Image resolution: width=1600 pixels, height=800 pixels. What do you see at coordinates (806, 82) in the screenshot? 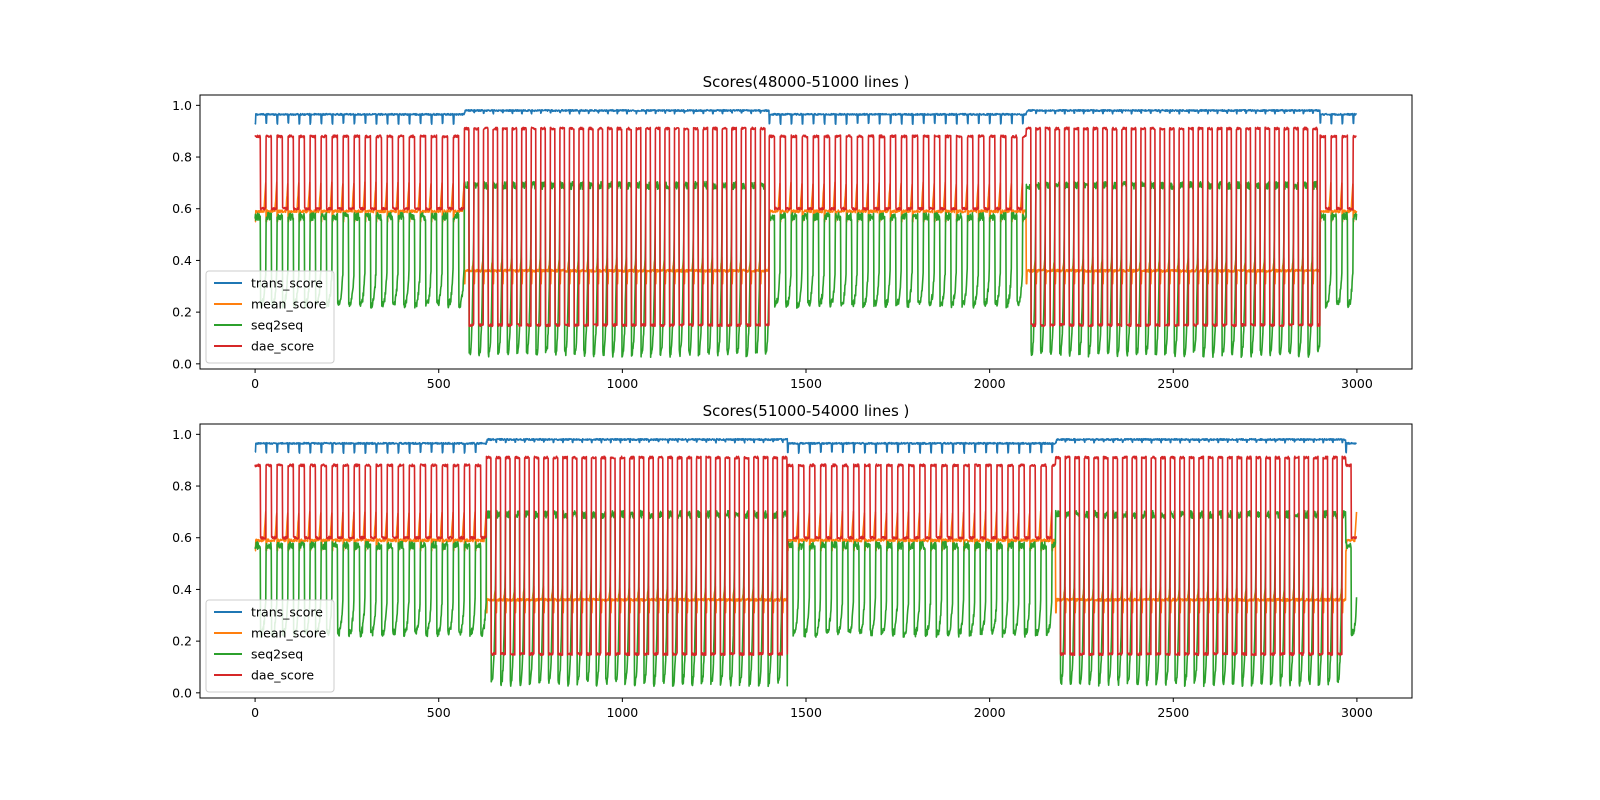
I see `chart-title: Scores(48000-51000 lines )` at bounding box center [806, 82].